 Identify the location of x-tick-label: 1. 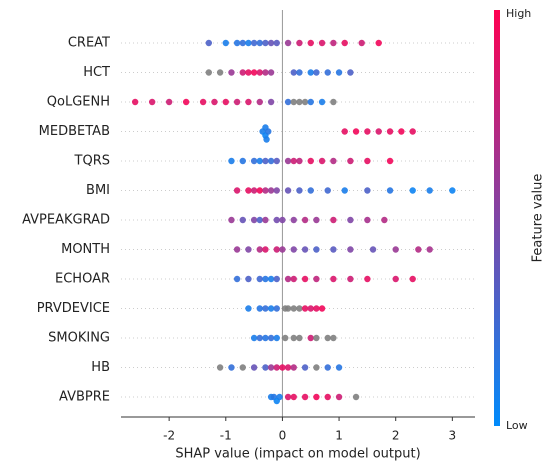
(339, 436).